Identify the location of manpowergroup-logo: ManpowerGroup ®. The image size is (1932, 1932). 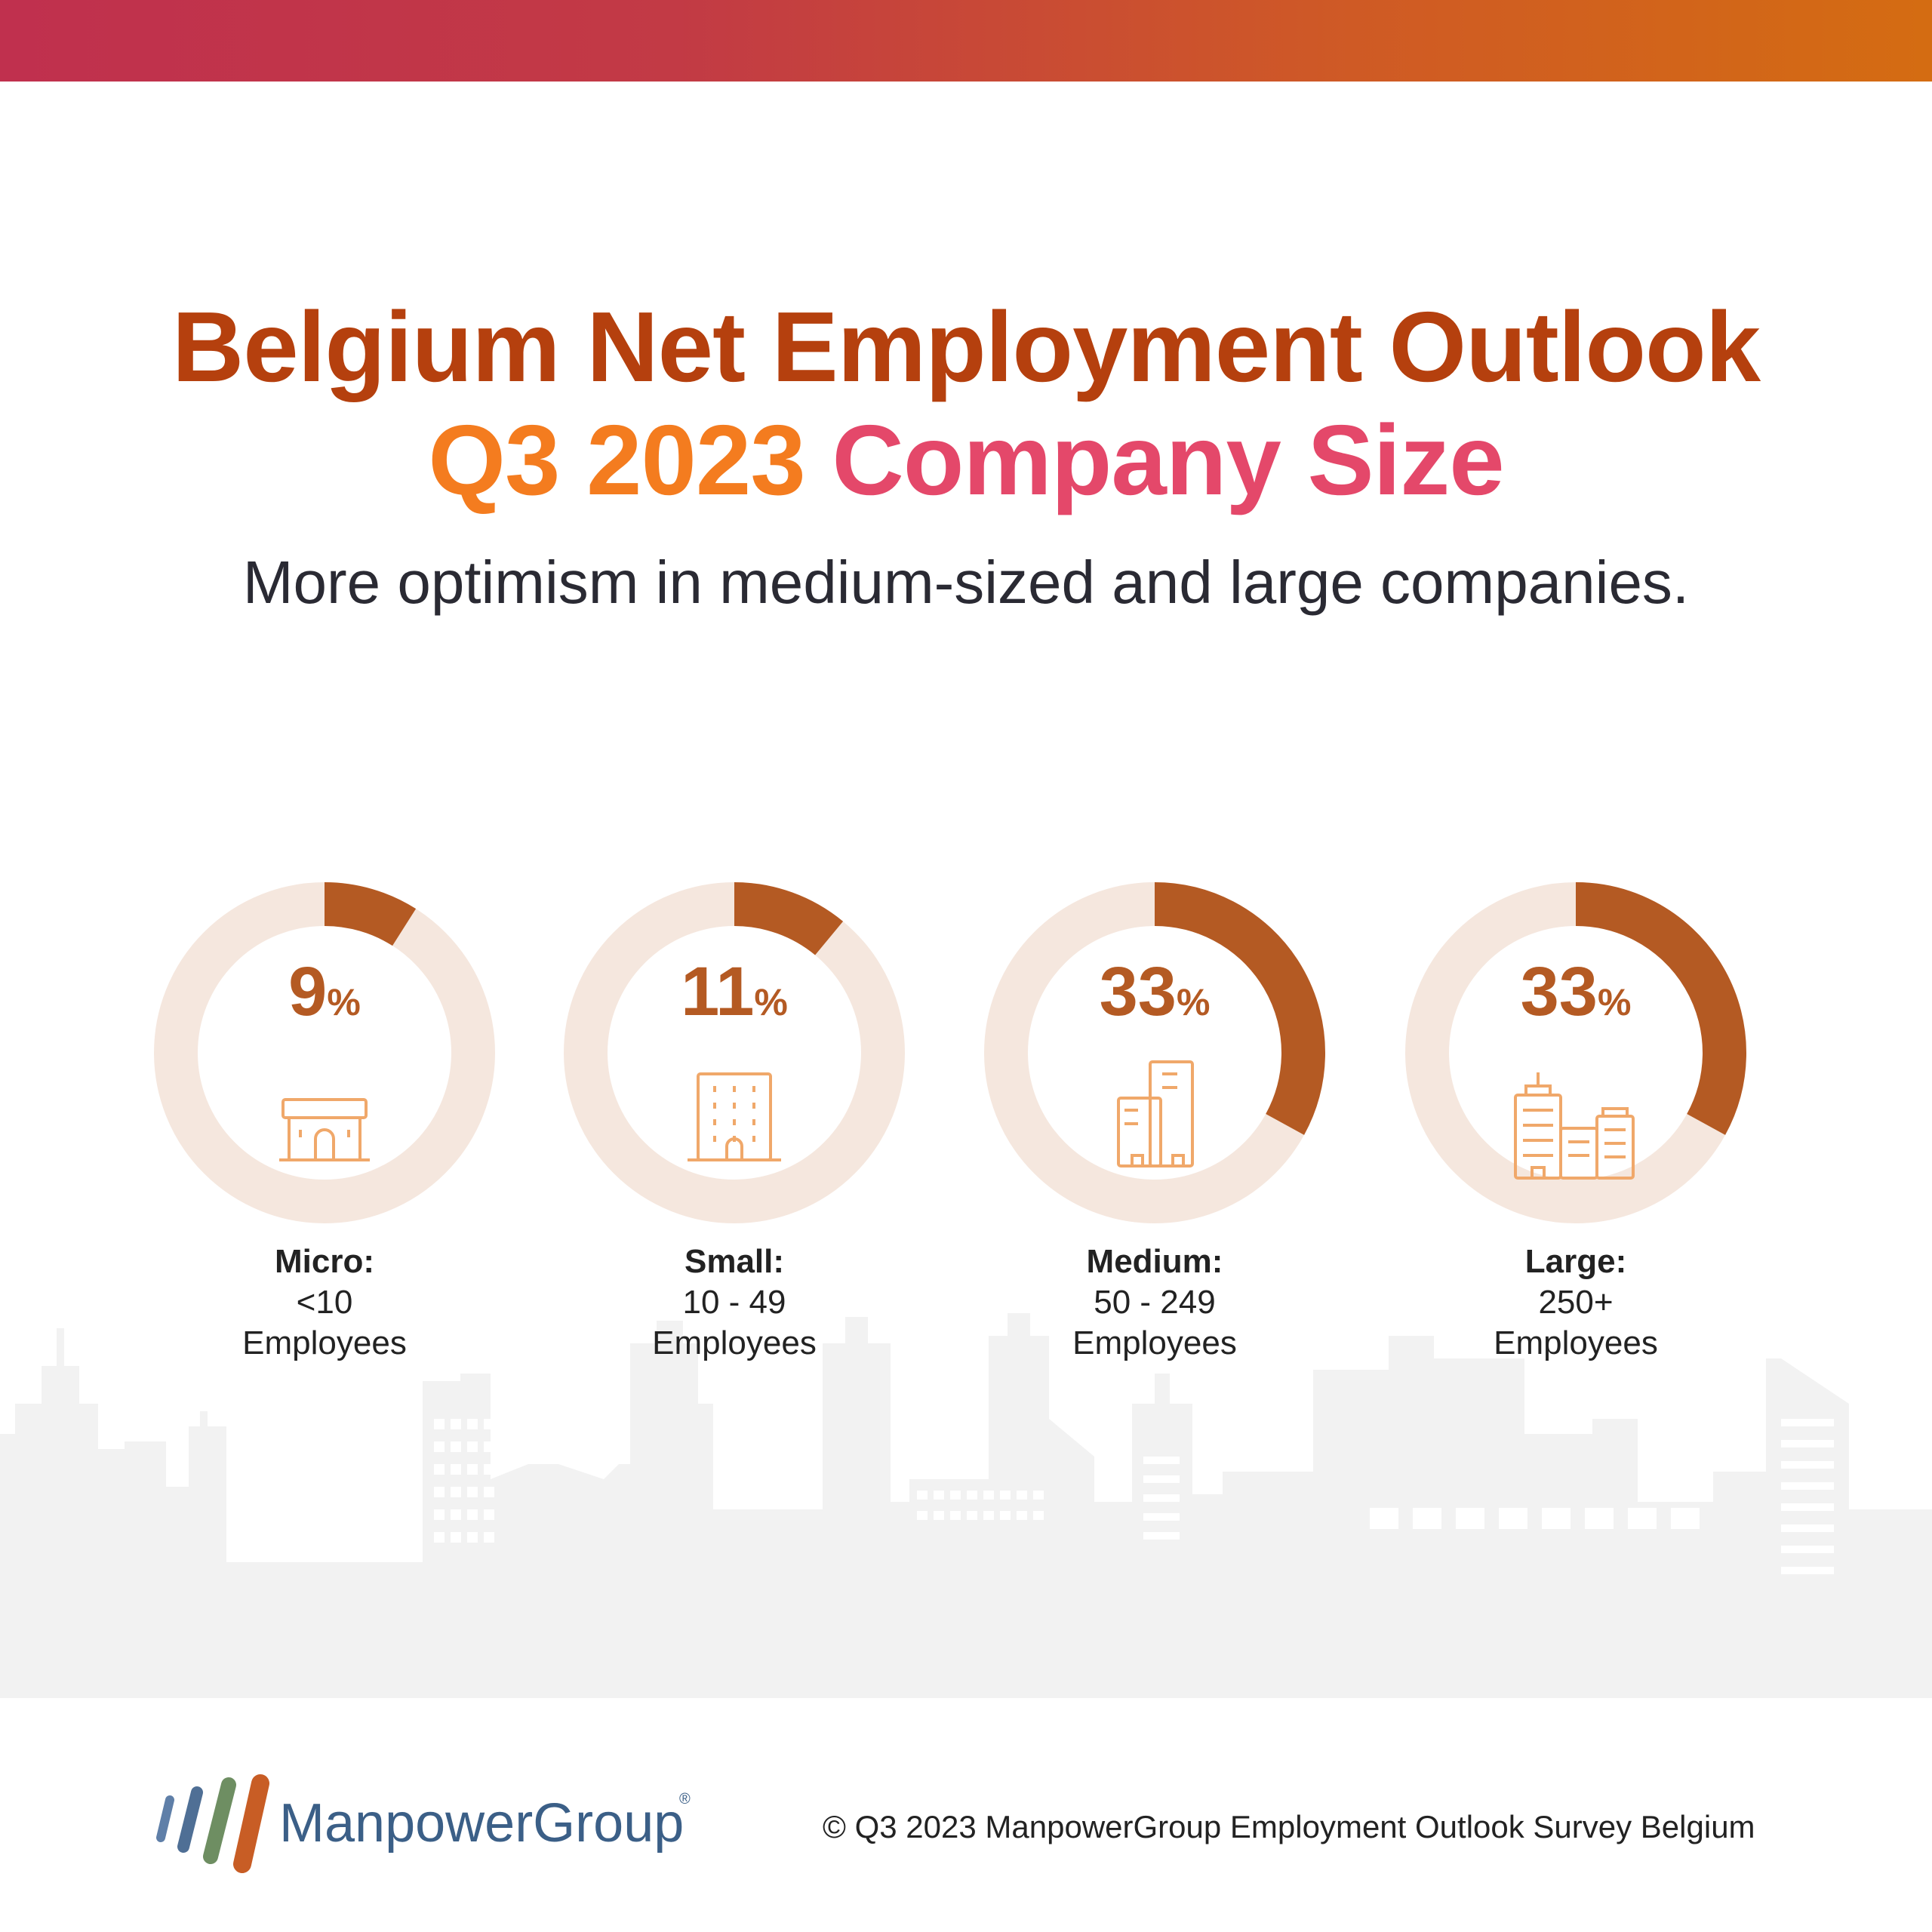
(423, 1823).